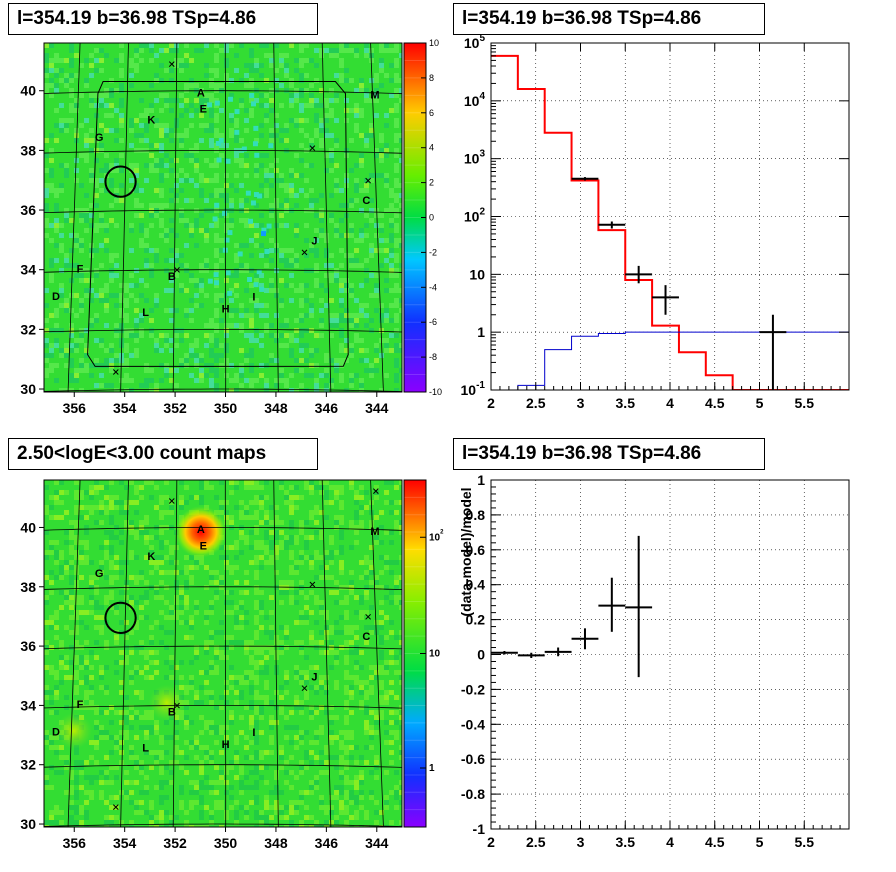 This screenshot has height=872, width=896. I want to click on x-tick-label: 3, so click(581, 842).